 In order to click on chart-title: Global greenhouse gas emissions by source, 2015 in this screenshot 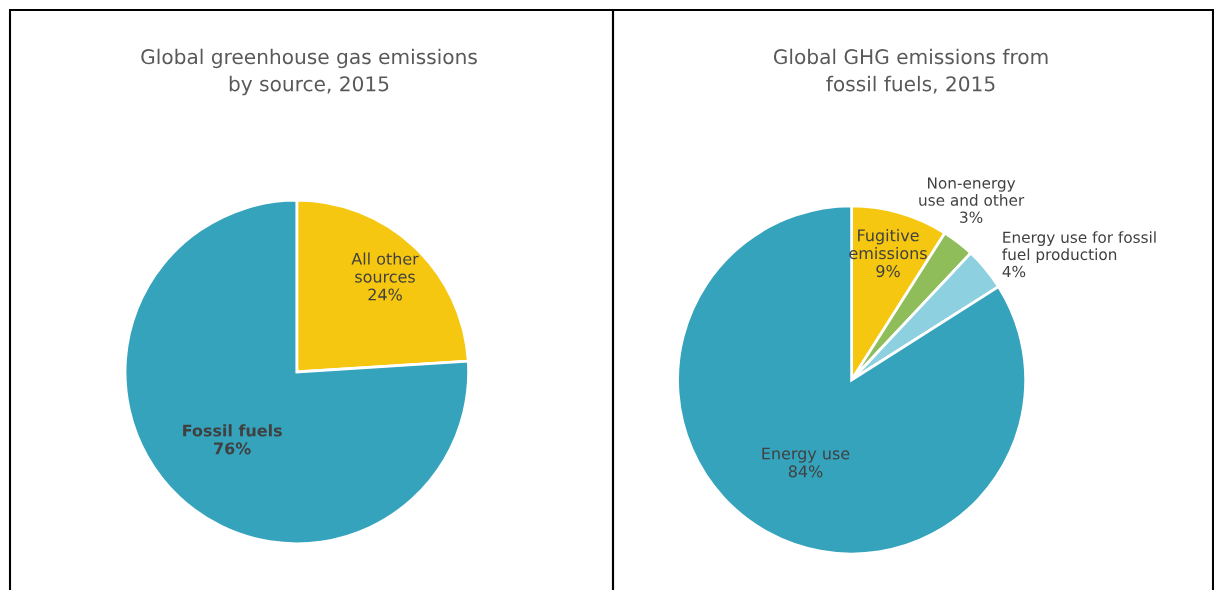, I will do `click(309, 72)`.